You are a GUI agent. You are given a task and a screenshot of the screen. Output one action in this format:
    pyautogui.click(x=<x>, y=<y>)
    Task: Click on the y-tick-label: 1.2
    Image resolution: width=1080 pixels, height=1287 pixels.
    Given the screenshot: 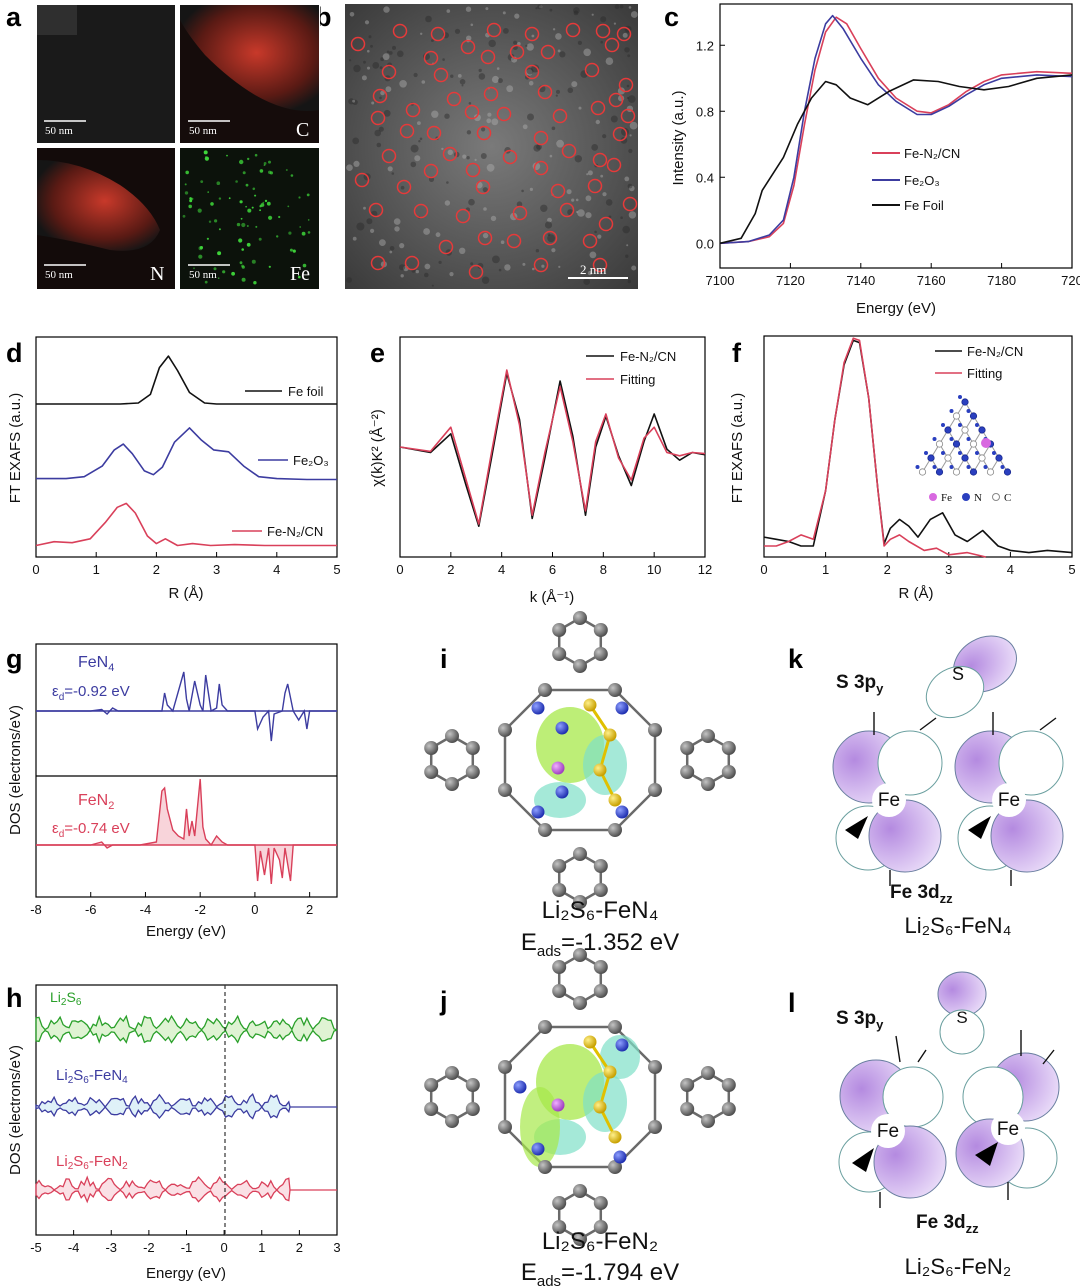 What is the action you would take?
    pyautogui.click(x=705, y=45)
    